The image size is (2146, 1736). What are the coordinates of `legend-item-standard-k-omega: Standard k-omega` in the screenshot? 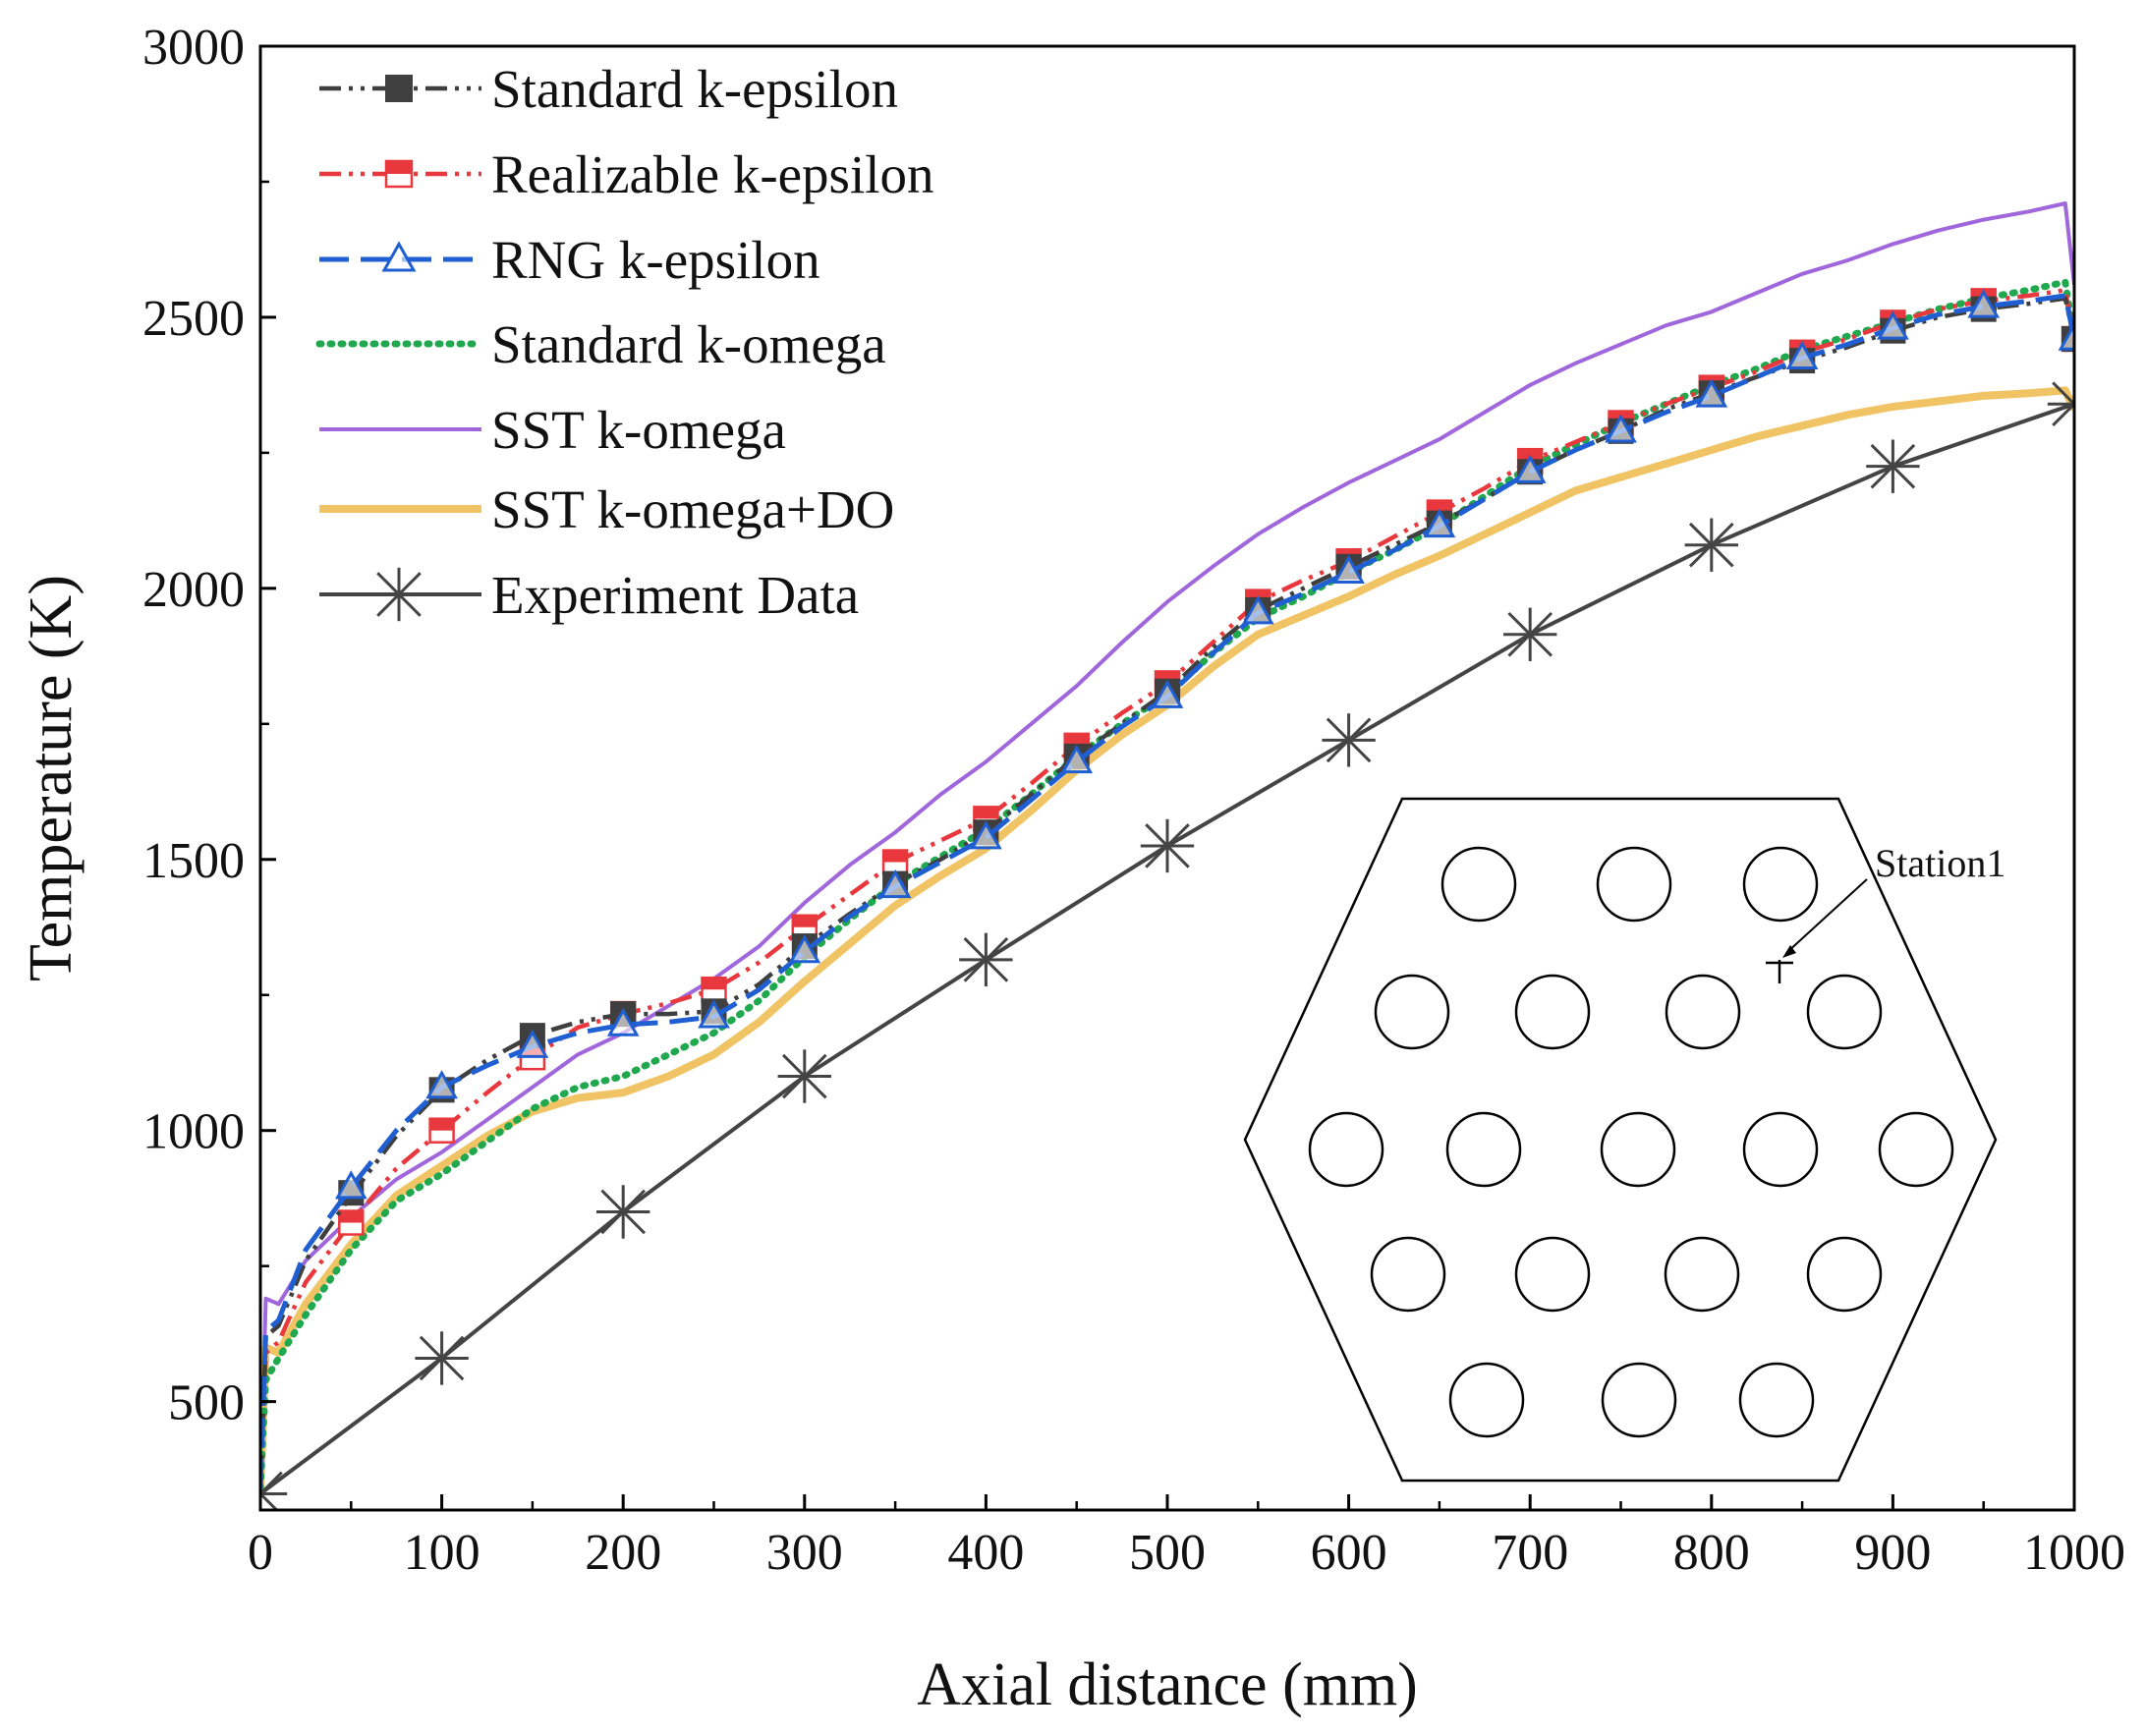 It's located at (600, 344).